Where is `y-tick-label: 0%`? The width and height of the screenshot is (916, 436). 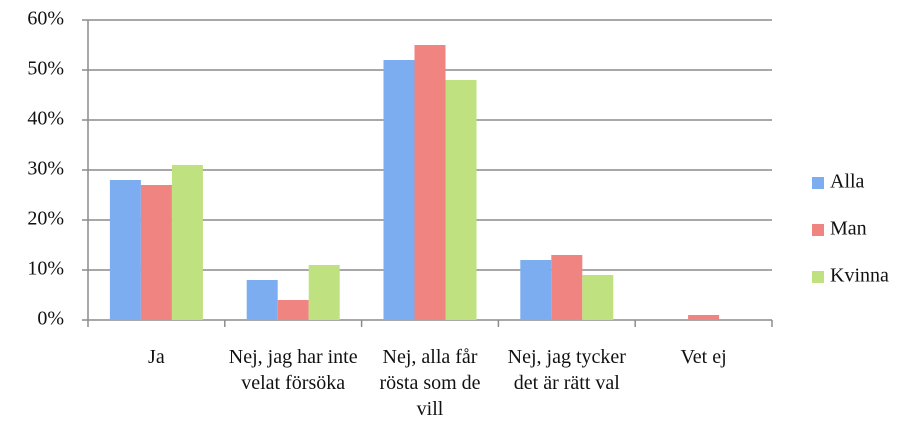
y-tick-label: 0% is located at coordinates (50, 319).